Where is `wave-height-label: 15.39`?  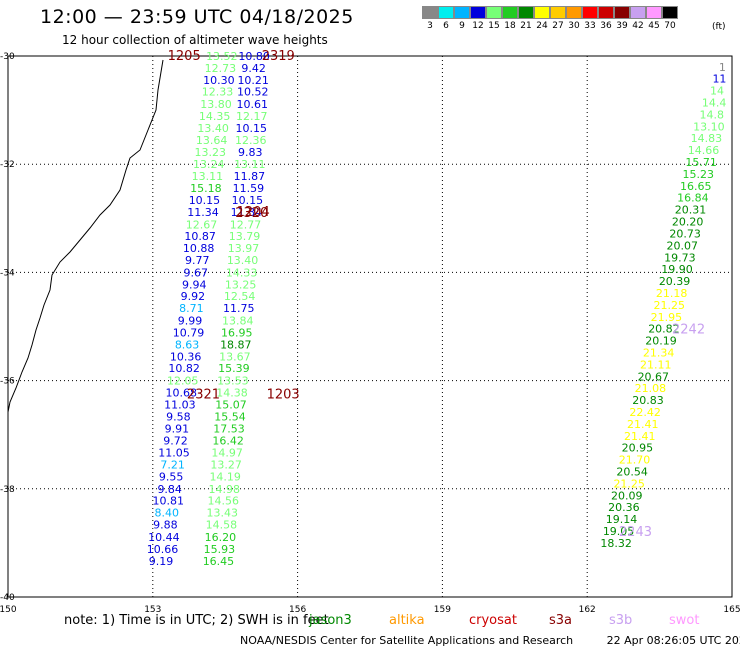
wave-height-label: 15.39 is located at coordinates (234, 368).